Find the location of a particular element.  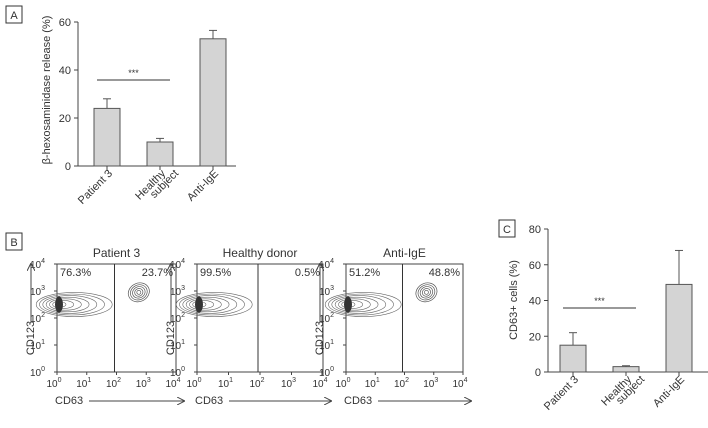

x-tick-label: 10⁴ is located at coordinates (459, 383).